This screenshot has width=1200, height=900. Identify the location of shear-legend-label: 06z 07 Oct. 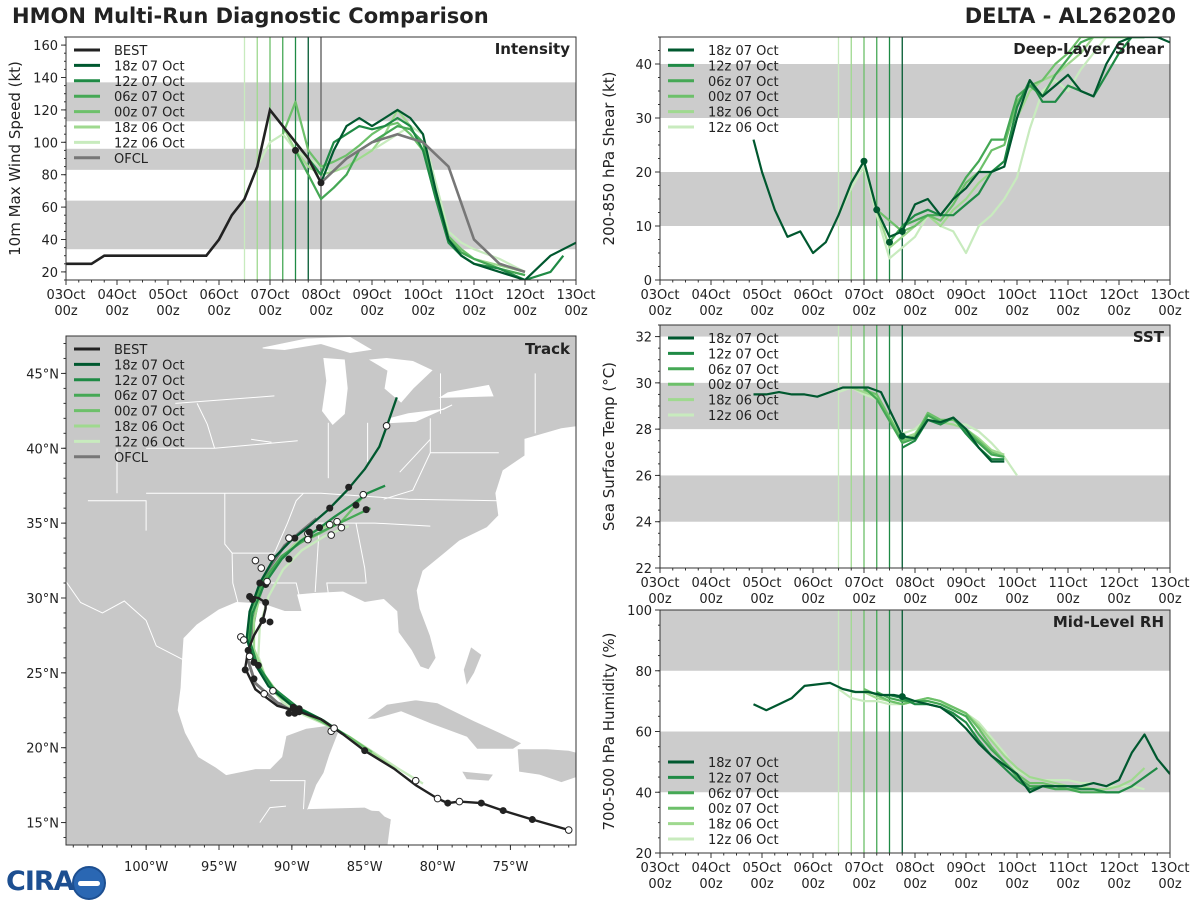
(743, 82).